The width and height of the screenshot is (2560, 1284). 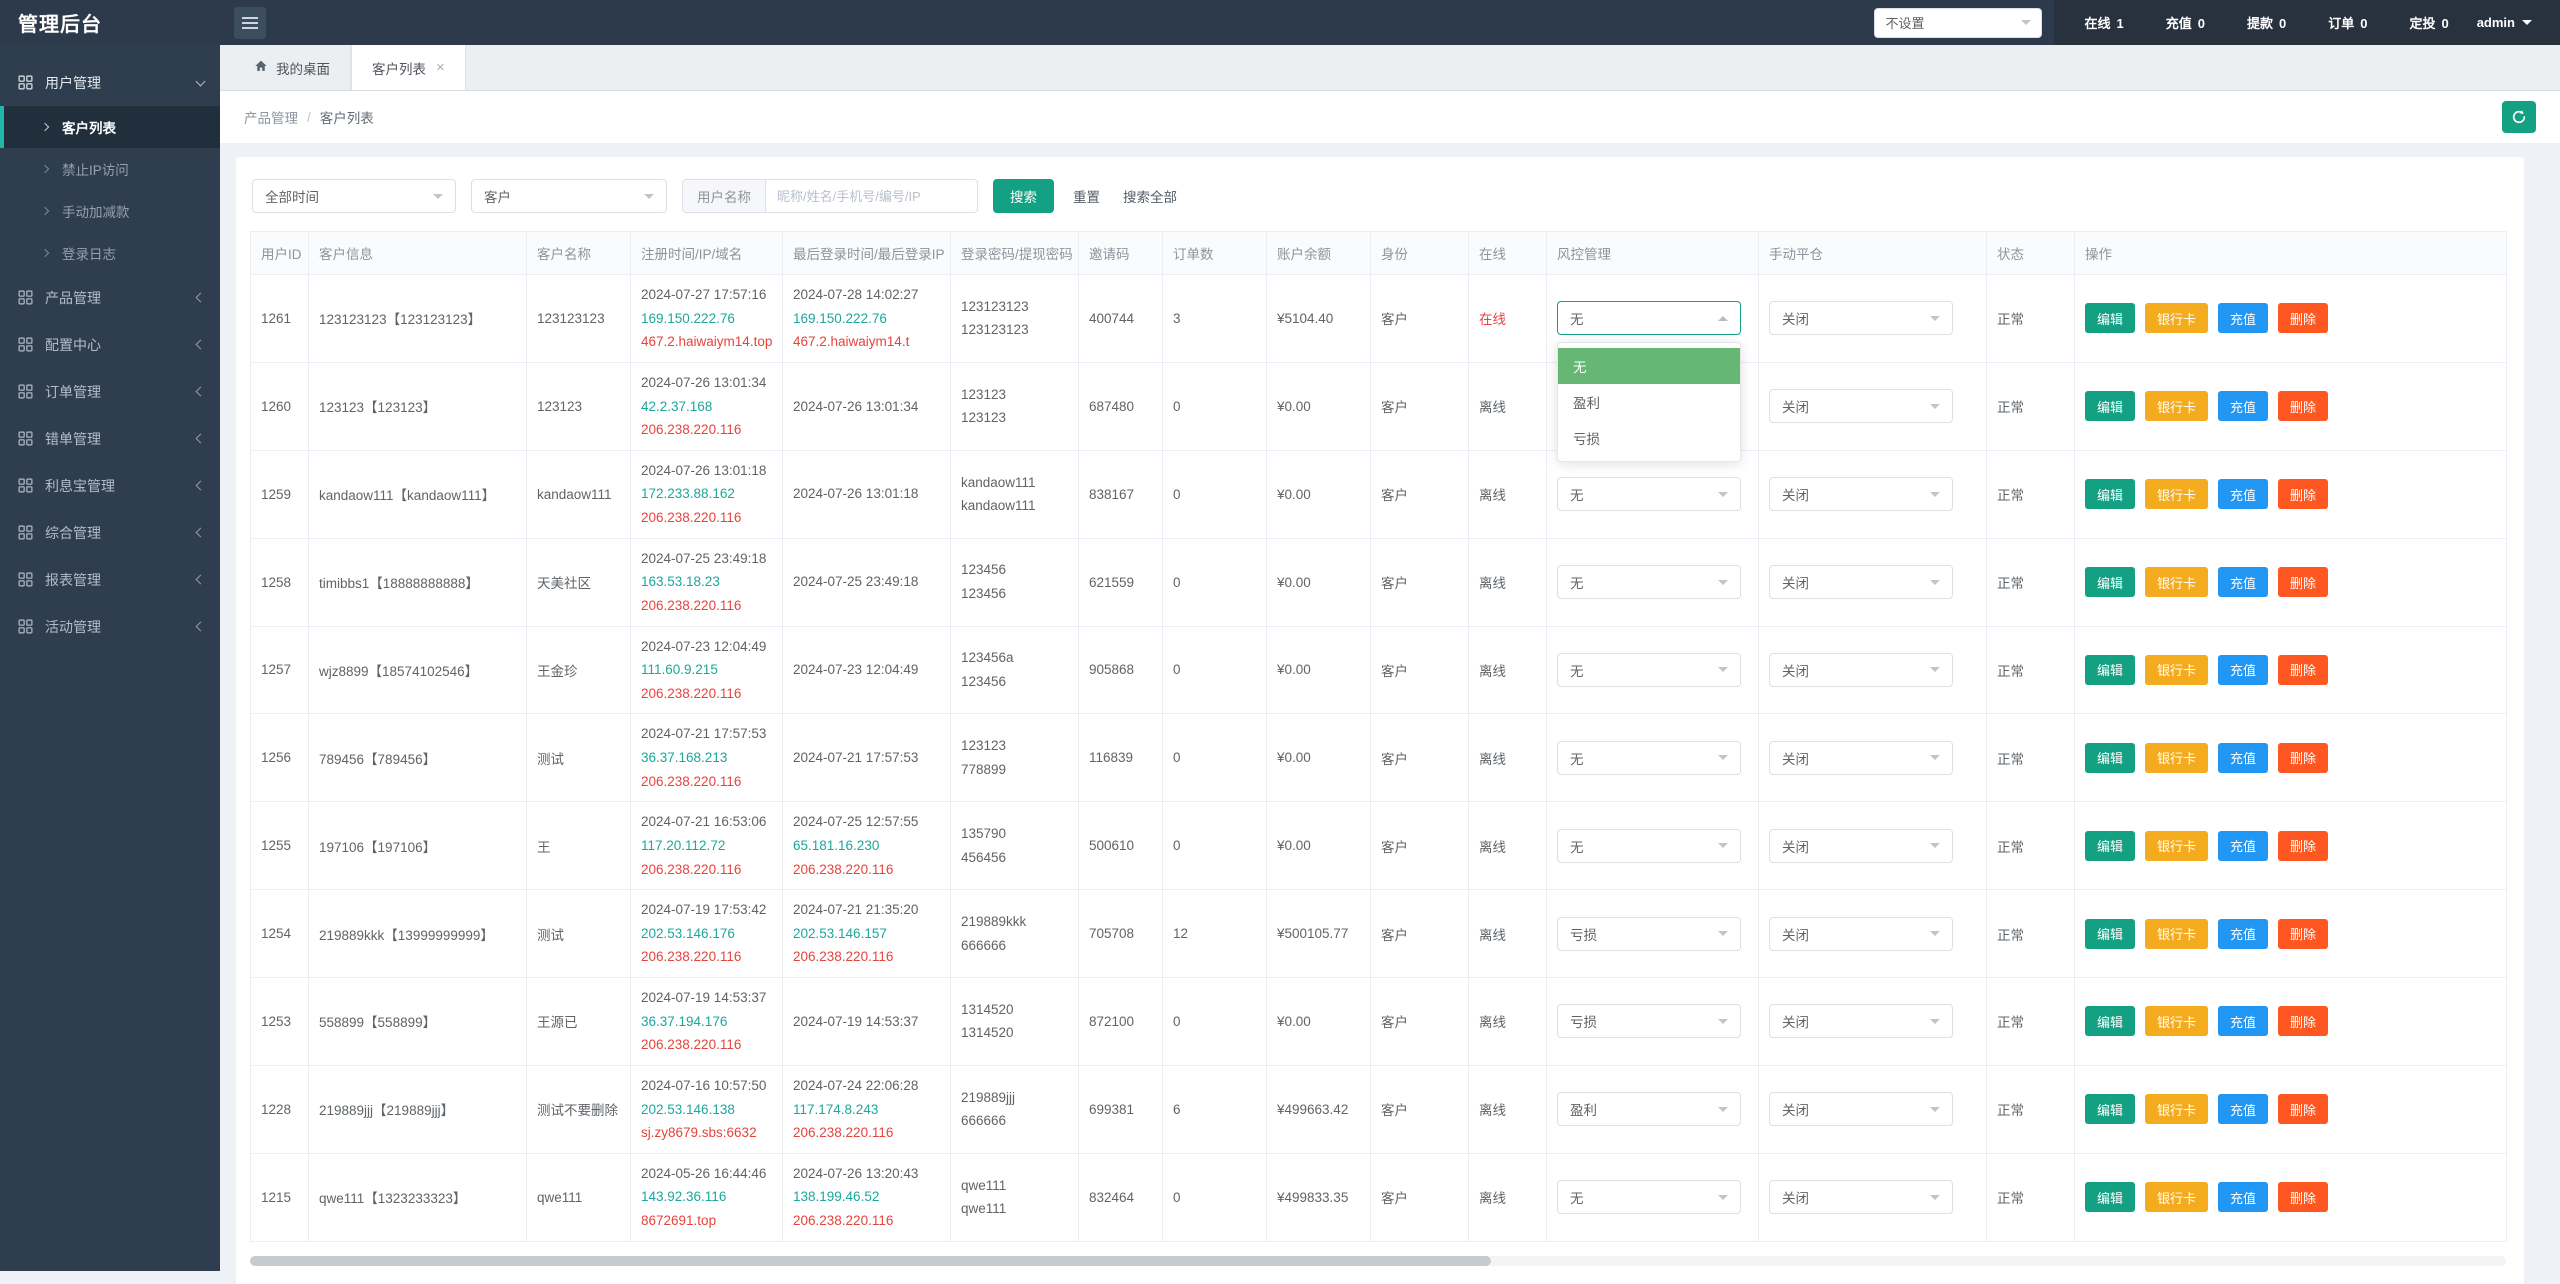 What do you see at coordinates (1958, 23) in the screenshot?
I see `preset-select: 不设置` at bounding box center [1958, 23].